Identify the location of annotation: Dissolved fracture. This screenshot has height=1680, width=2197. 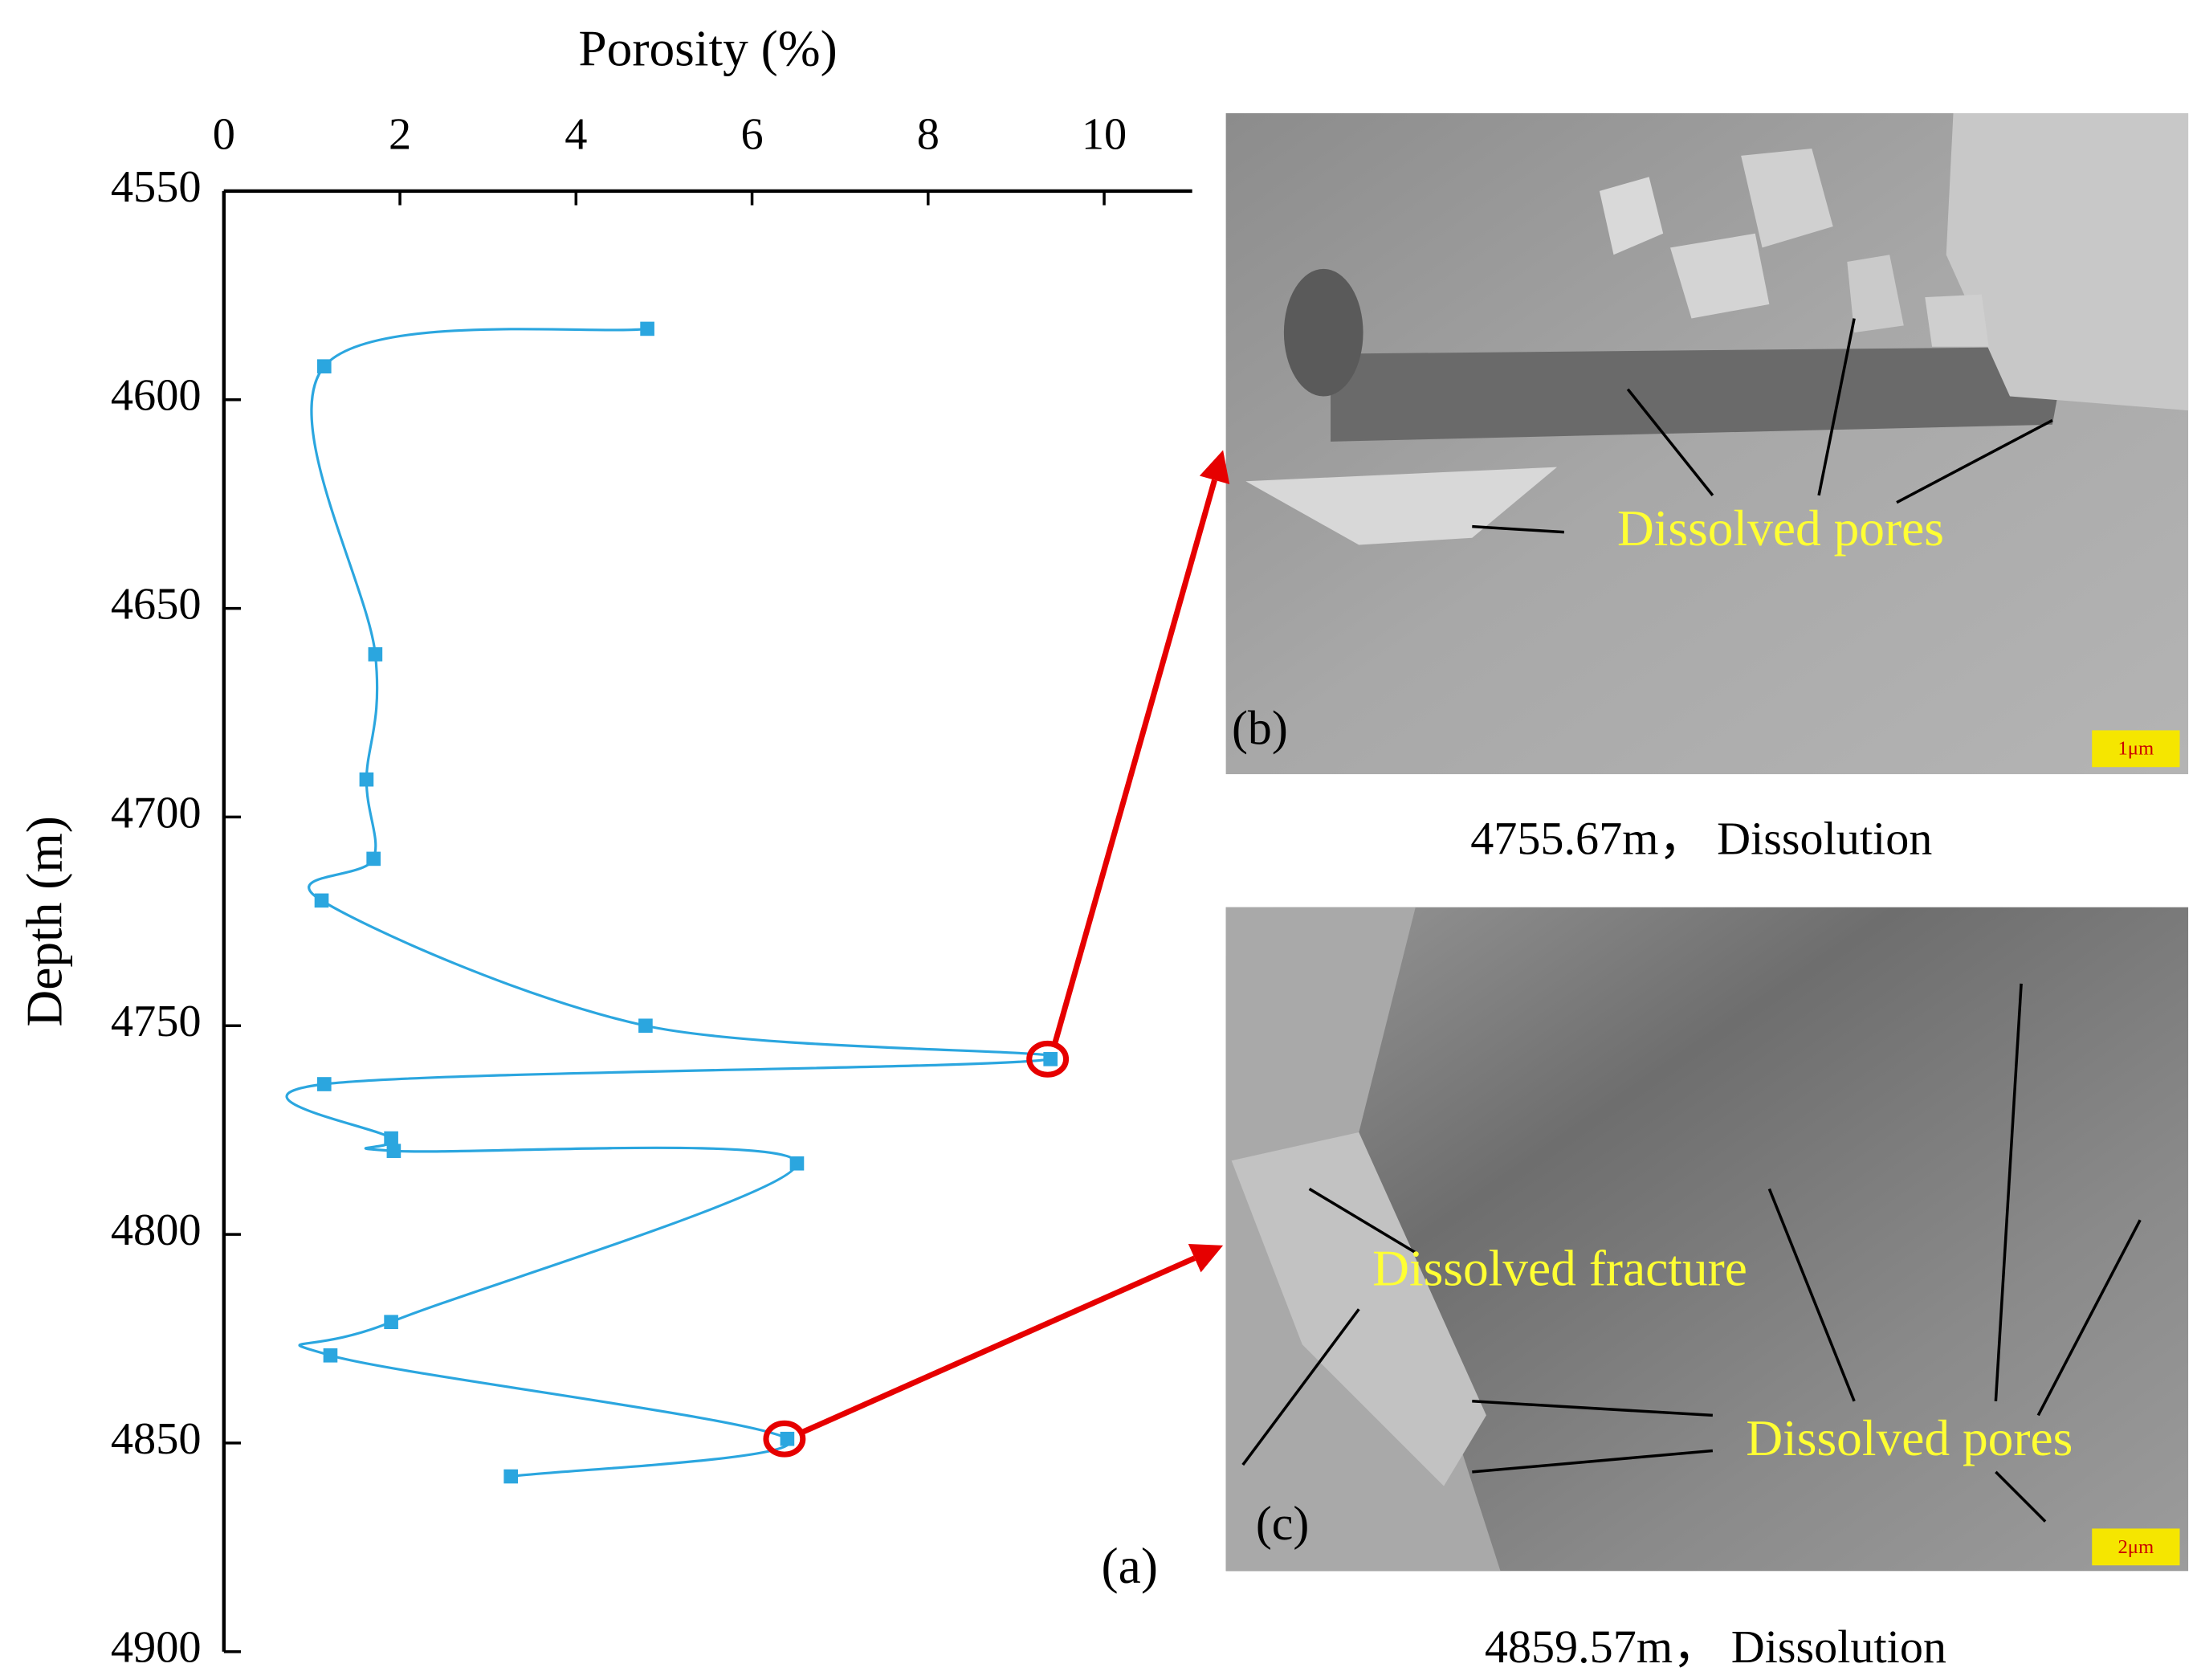
(1559, 1268).